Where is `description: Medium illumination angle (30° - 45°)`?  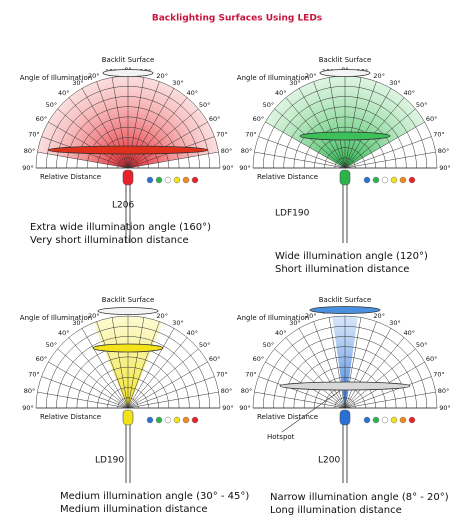
description: Medium illumination angle (30° - 45°) is located at coordinates (154, 496).